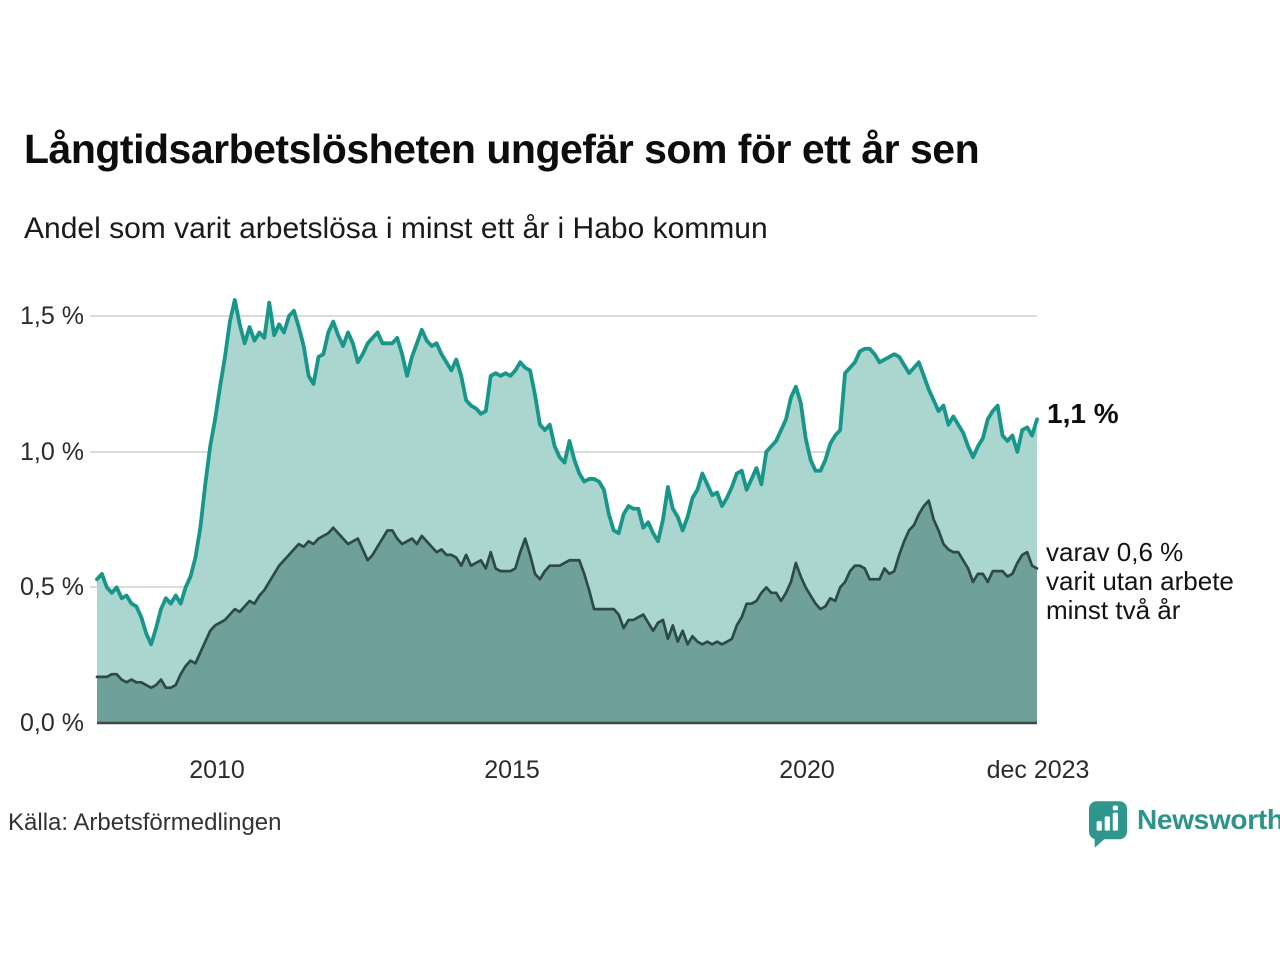 Image resolution: width=1280 pixels, height=960 pixels. What do you see at coordinates (567, 594) in the screenshot?
I see `line-unemployed-2yr` at bounding box center [567, 594].